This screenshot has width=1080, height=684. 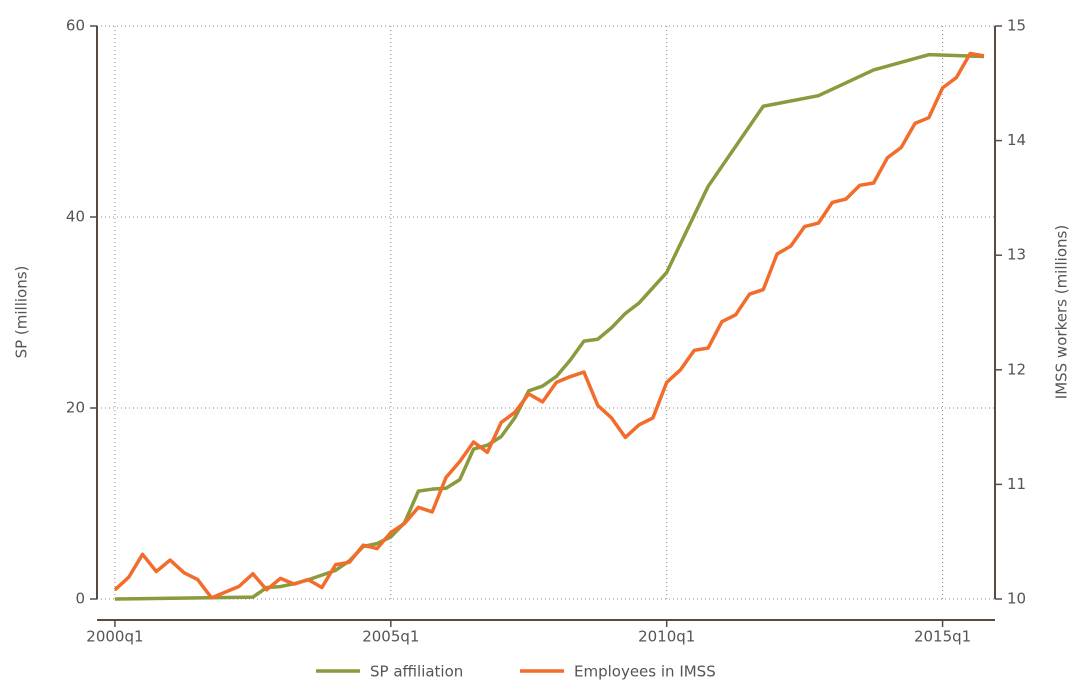 I want to click on x-tick-label: 2005q1, so click(x=390, y=637).